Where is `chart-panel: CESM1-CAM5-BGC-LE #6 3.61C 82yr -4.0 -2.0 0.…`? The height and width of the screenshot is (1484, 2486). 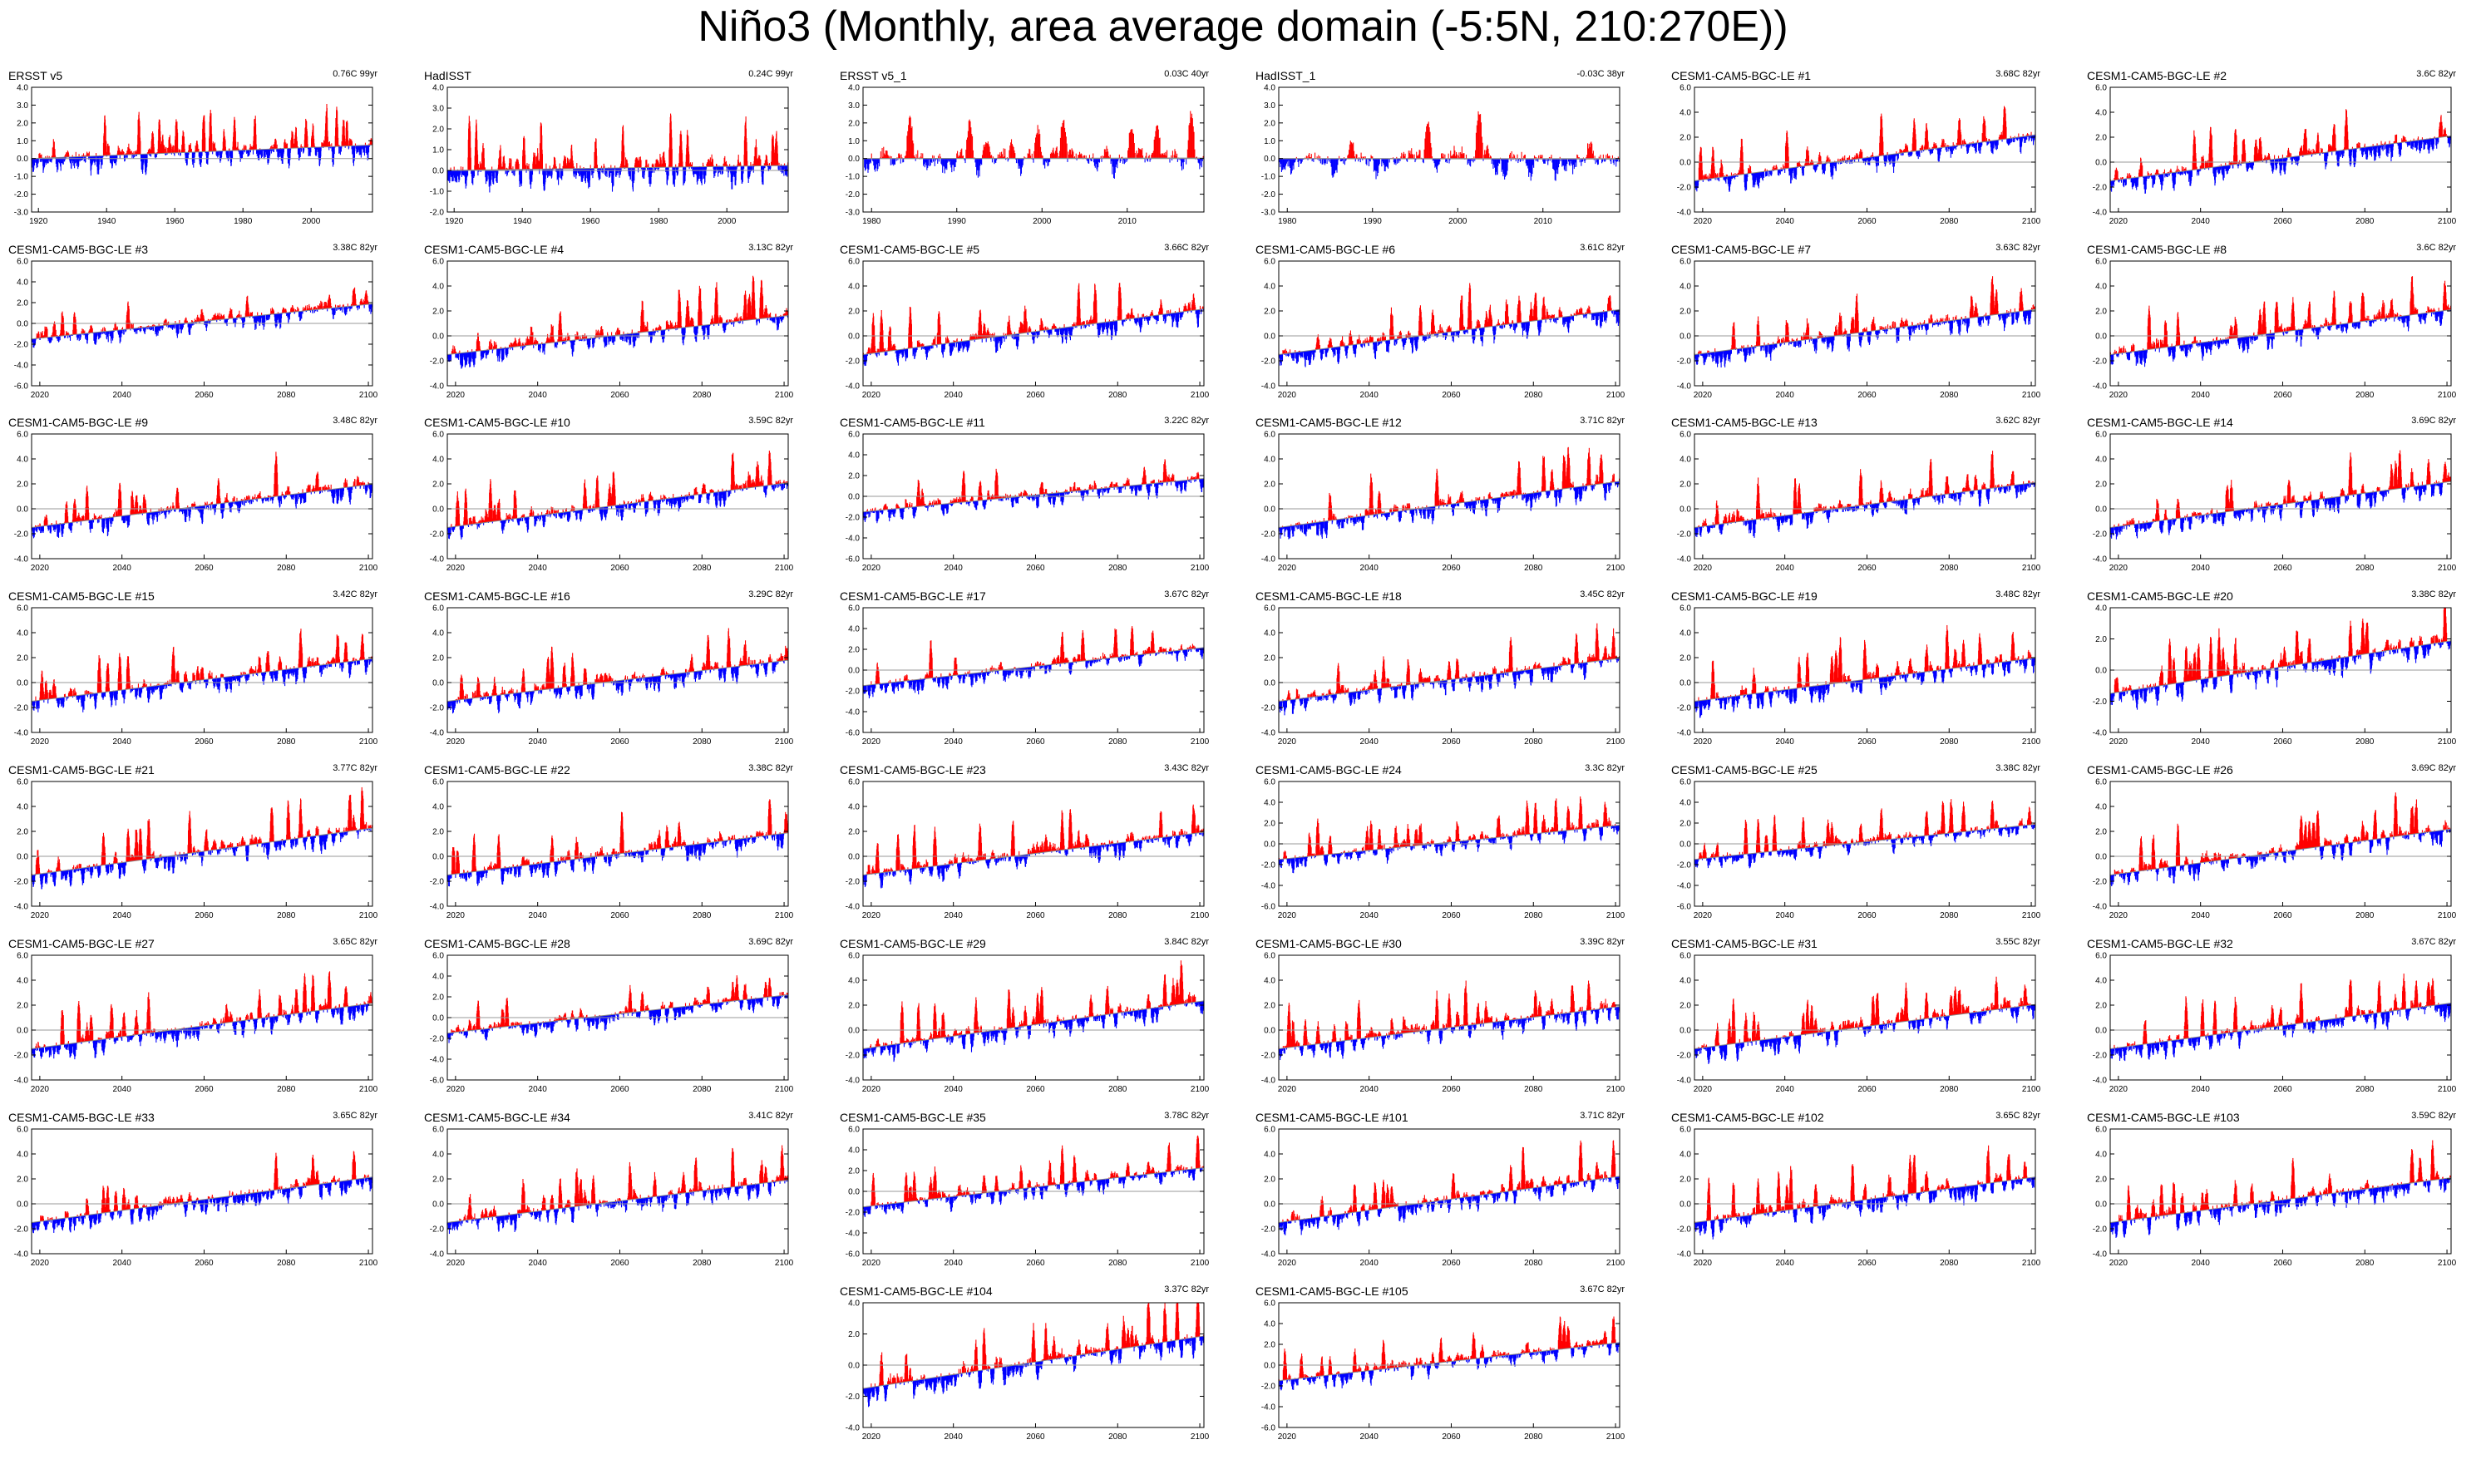 chart-panel: CESM1-CAM5-BGC-LE #6 3.61C 82yr -4.0 -2.0 0.… is located at coordinates (1439, 324).